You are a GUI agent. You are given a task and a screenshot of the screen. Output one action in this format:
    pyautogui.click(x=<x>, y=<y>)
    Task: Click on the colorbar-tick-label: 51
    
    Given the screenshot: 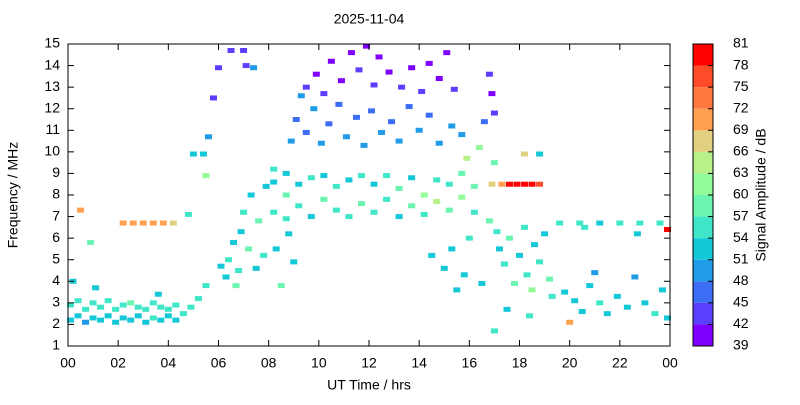 What is the action you would take?
    pyautogui.click(x=741, y=258)
    